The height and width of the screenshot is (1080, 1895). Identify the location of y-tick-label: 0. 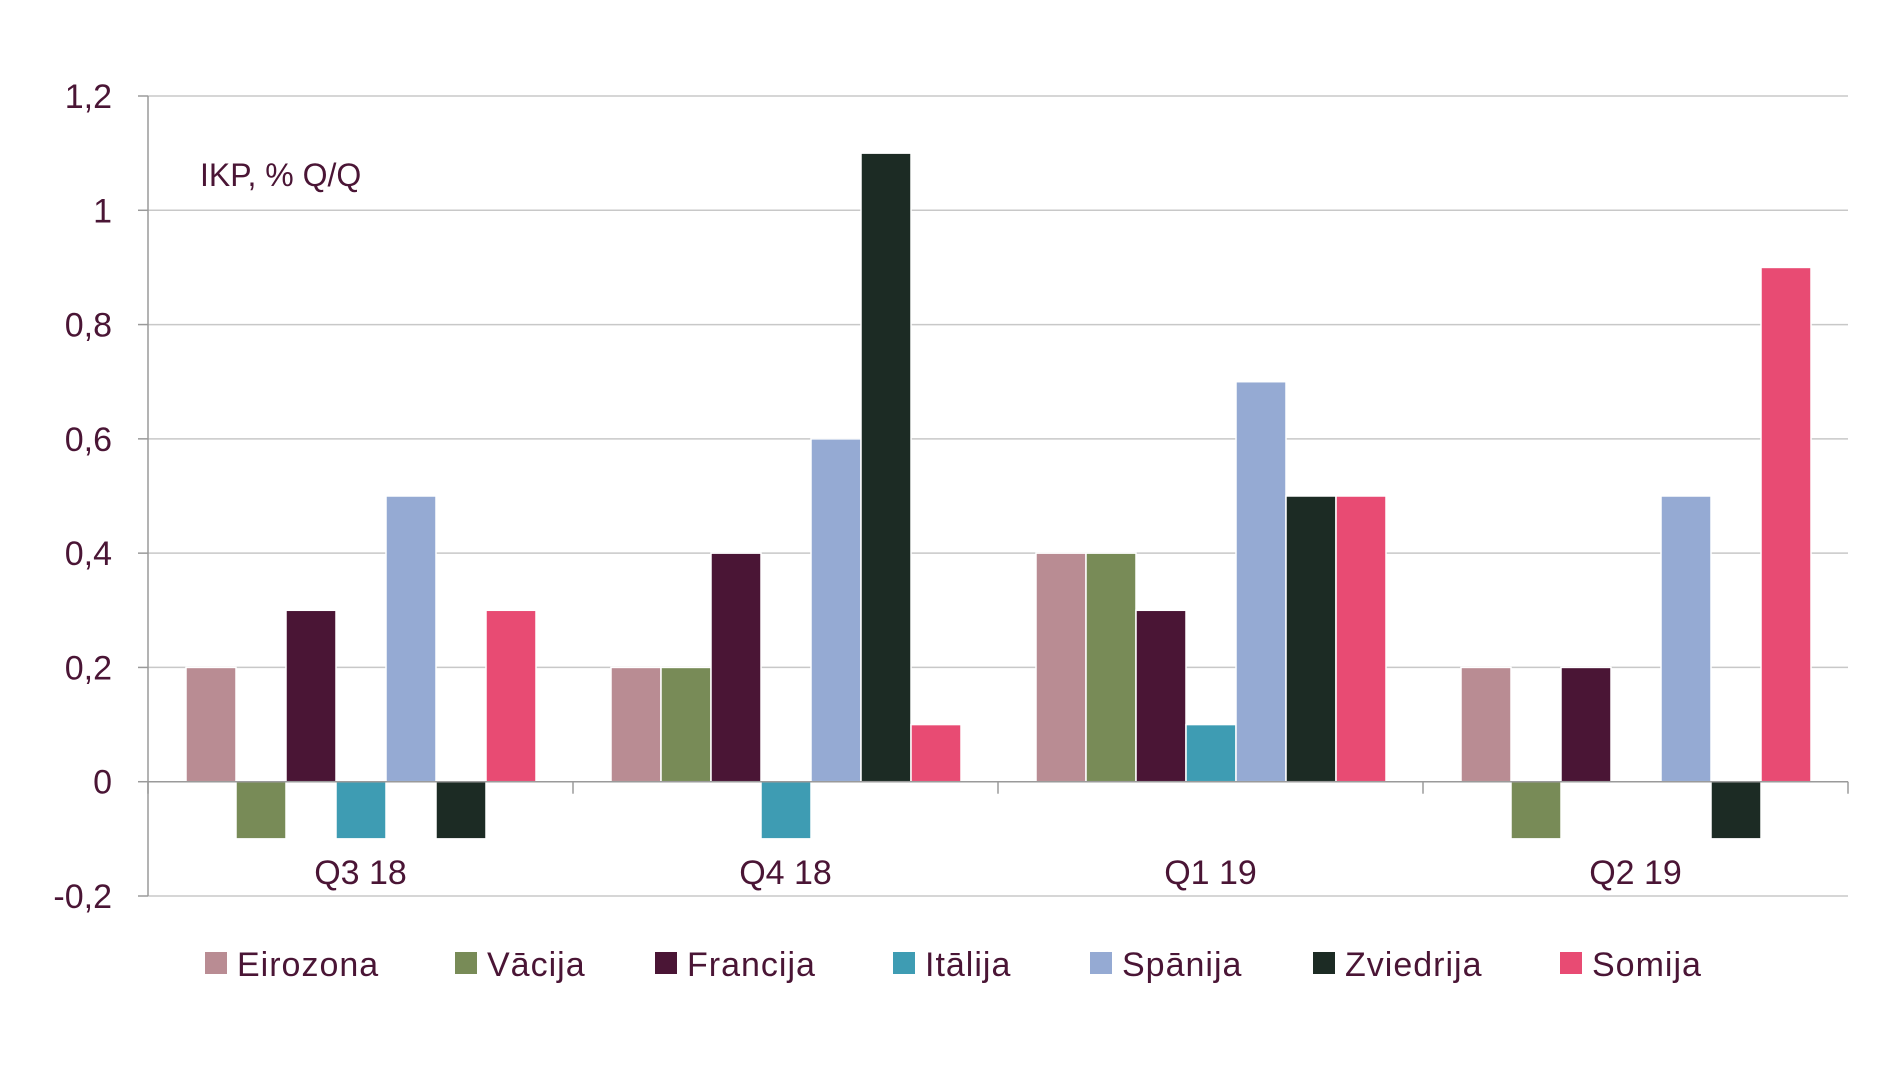
(102, 783).